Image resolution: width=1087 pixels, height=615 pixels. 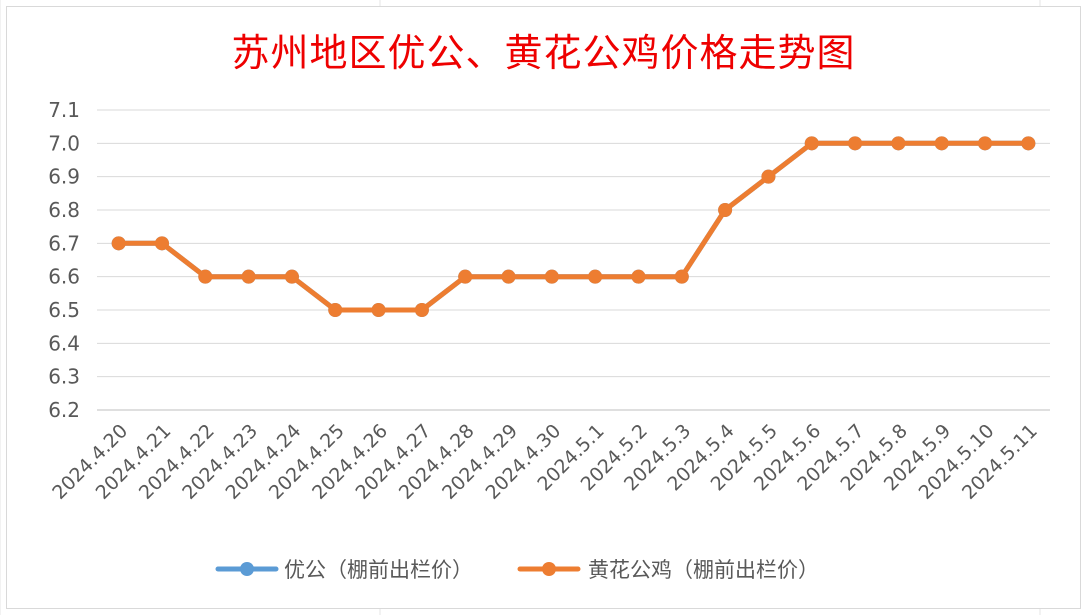 I want to click on y-tick-label: 6.3, so click(x=64, y=377).